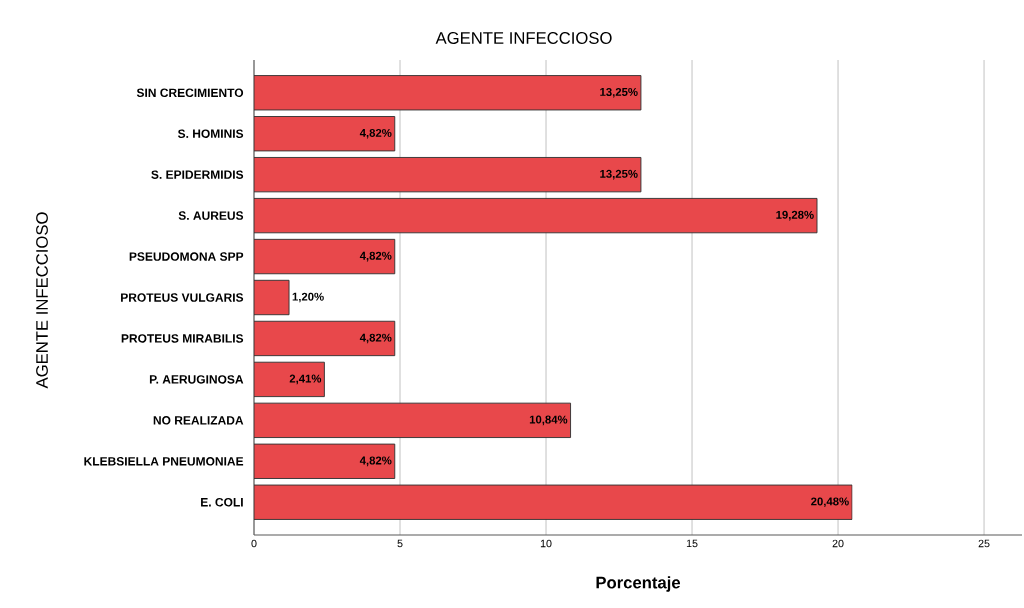  What do you see at coordinates (190, 93) in the screenshot?
I see `y-tick-label: SIN CRECIMIENTO` at bounding box center [190, 93].